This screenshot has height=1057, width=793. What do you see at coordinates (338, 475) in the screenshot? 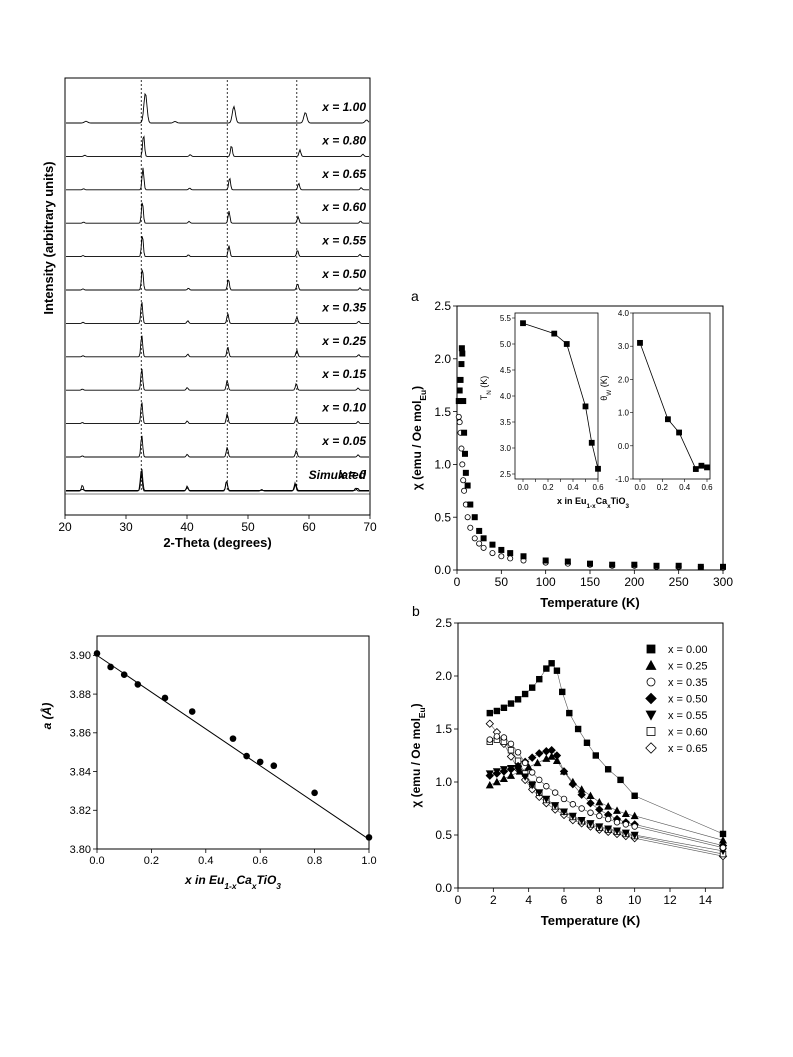
I see `pattern-label: Simulated` at bounding box center [338, 475].